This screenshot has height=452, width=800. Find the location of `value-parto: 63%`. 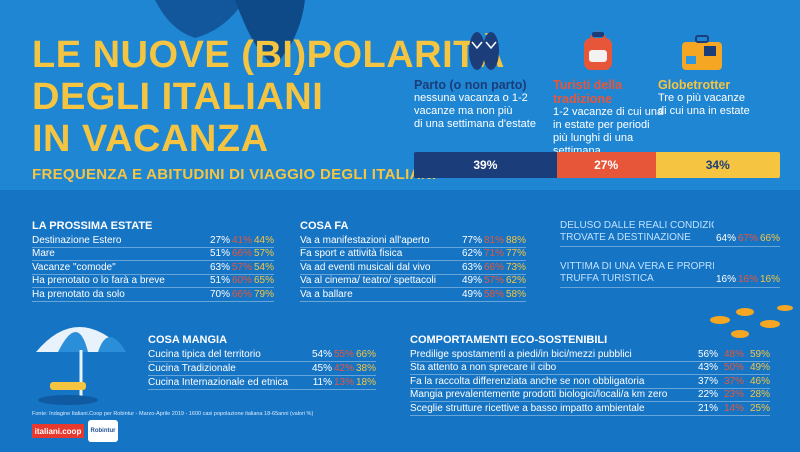

value-parto: 63% is located at coordinates (219, 267).